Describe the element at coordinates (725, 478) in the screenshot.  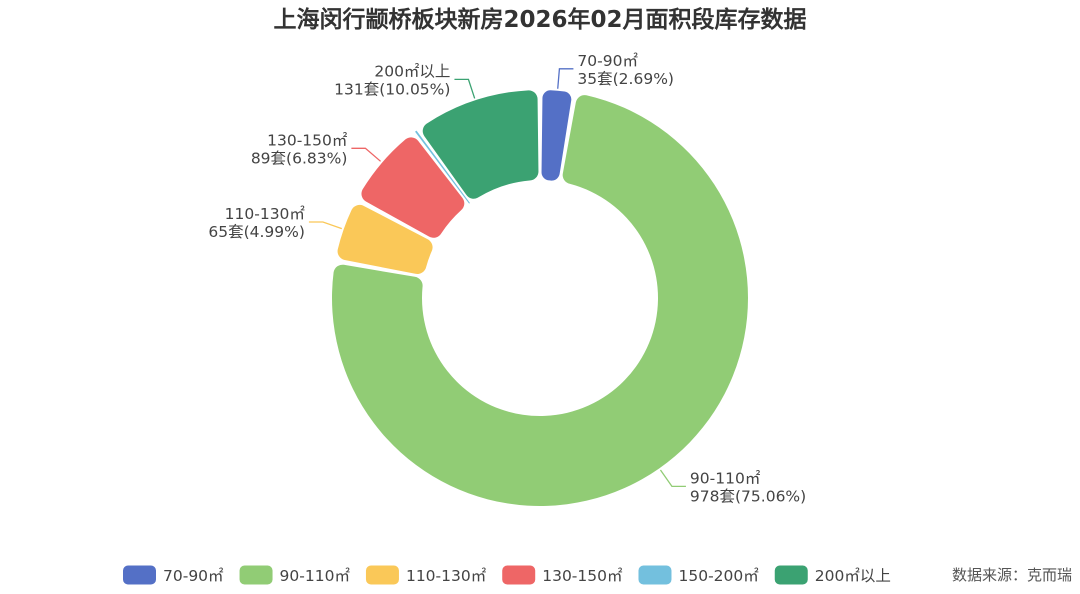
I see `slice-label-90-110-name: 90-110㎡` at that location.